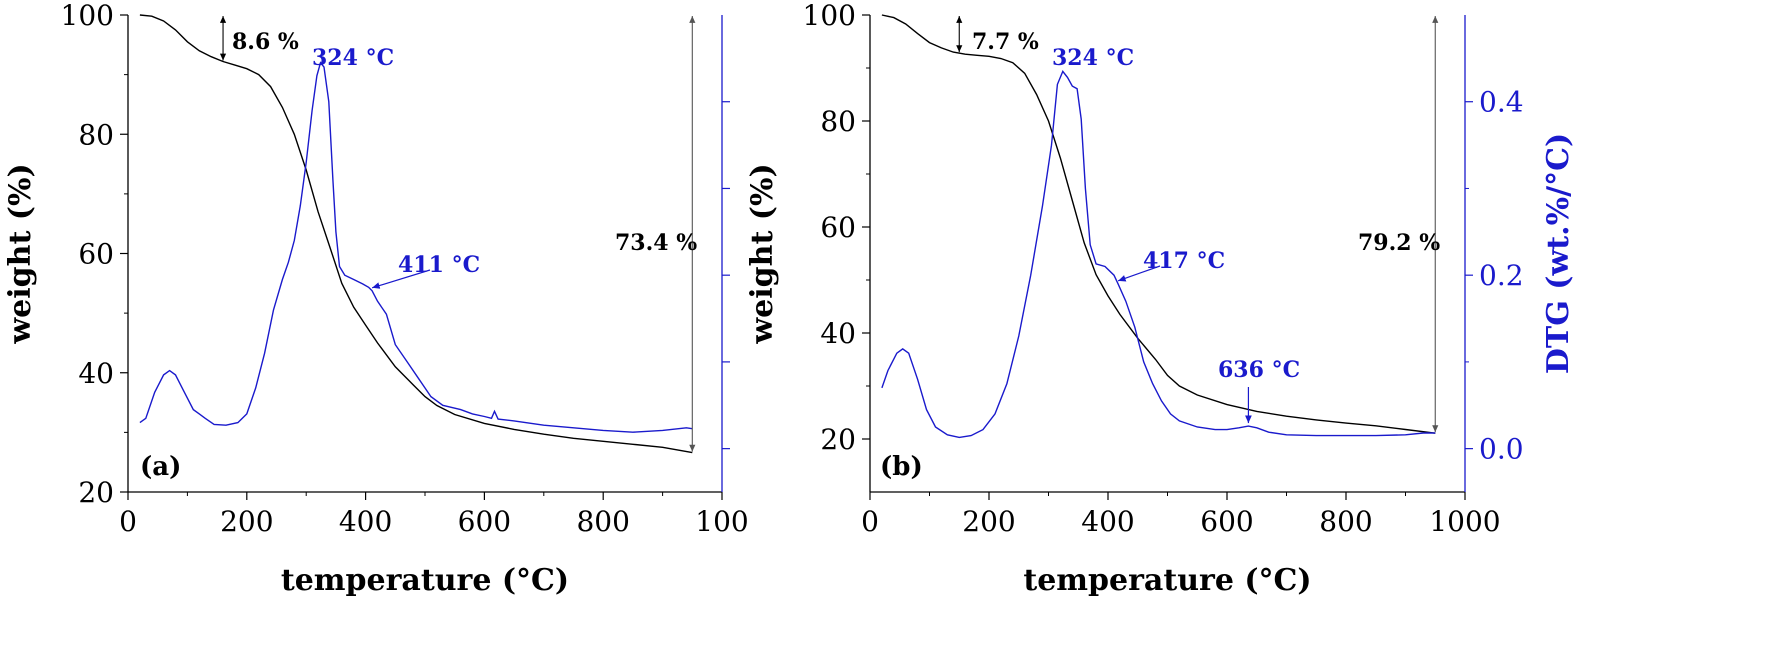 The height and width of the screenshot is (670, 1768). I want to click on x-tick-label: 100, so click(721, 521).